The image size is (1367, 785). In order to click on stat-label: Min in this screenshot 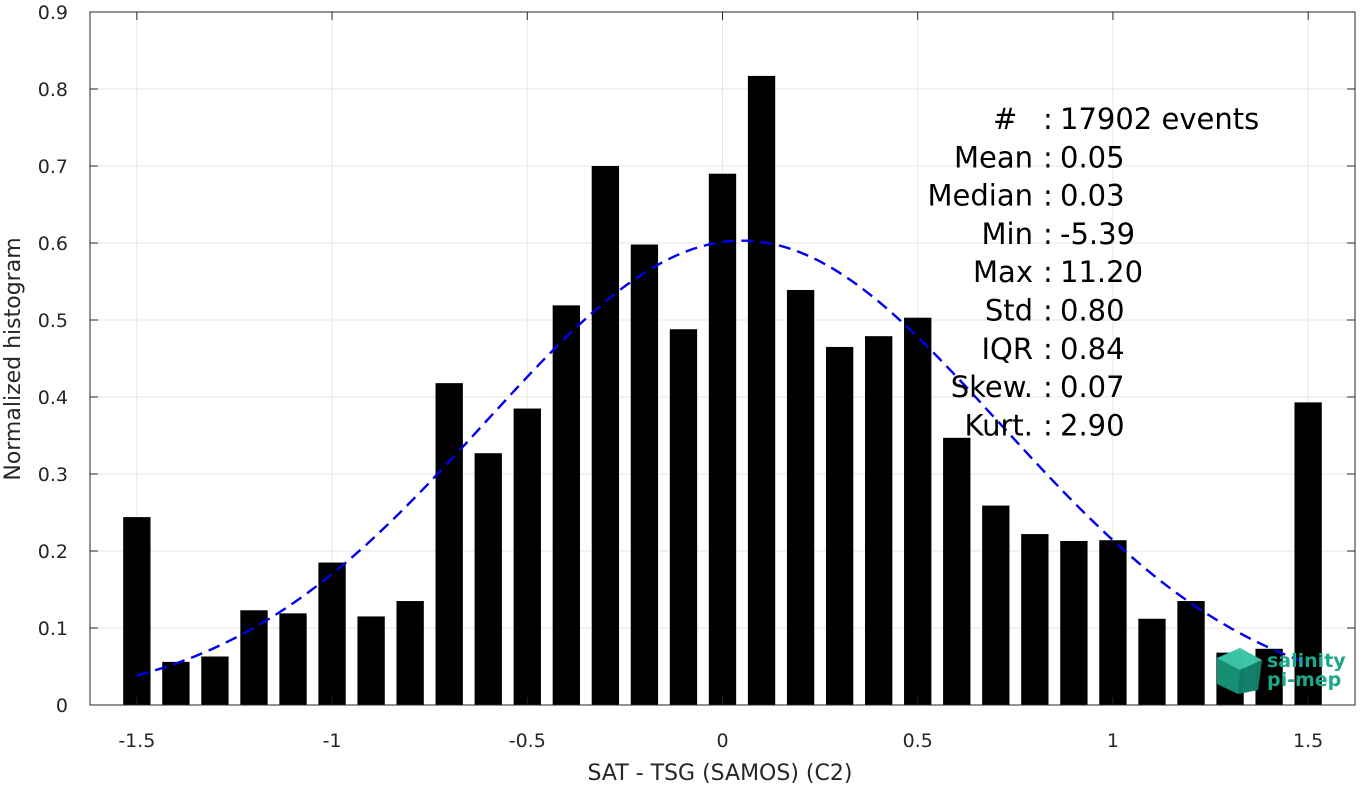, I will do `click(1007, 234)`.